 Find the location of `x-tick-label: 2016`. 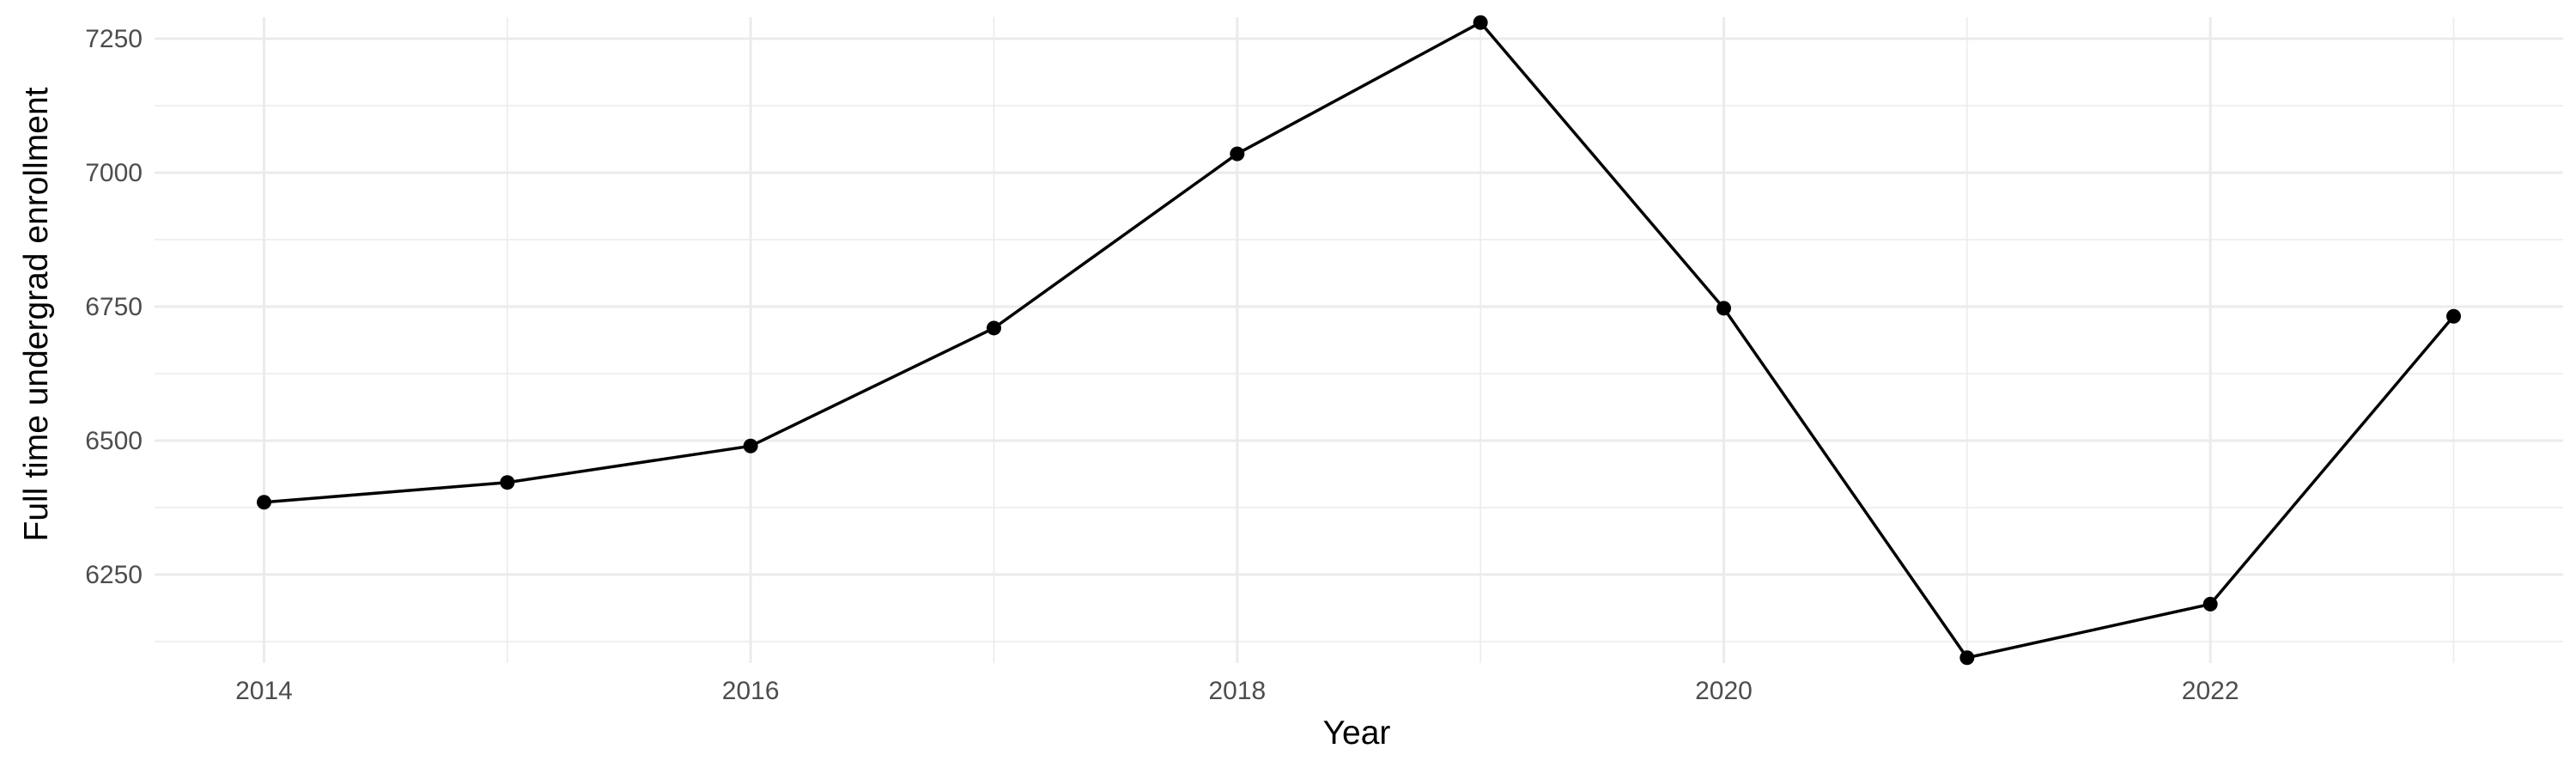

x-tick-label: 2016 is located at coordinates (751, 691).